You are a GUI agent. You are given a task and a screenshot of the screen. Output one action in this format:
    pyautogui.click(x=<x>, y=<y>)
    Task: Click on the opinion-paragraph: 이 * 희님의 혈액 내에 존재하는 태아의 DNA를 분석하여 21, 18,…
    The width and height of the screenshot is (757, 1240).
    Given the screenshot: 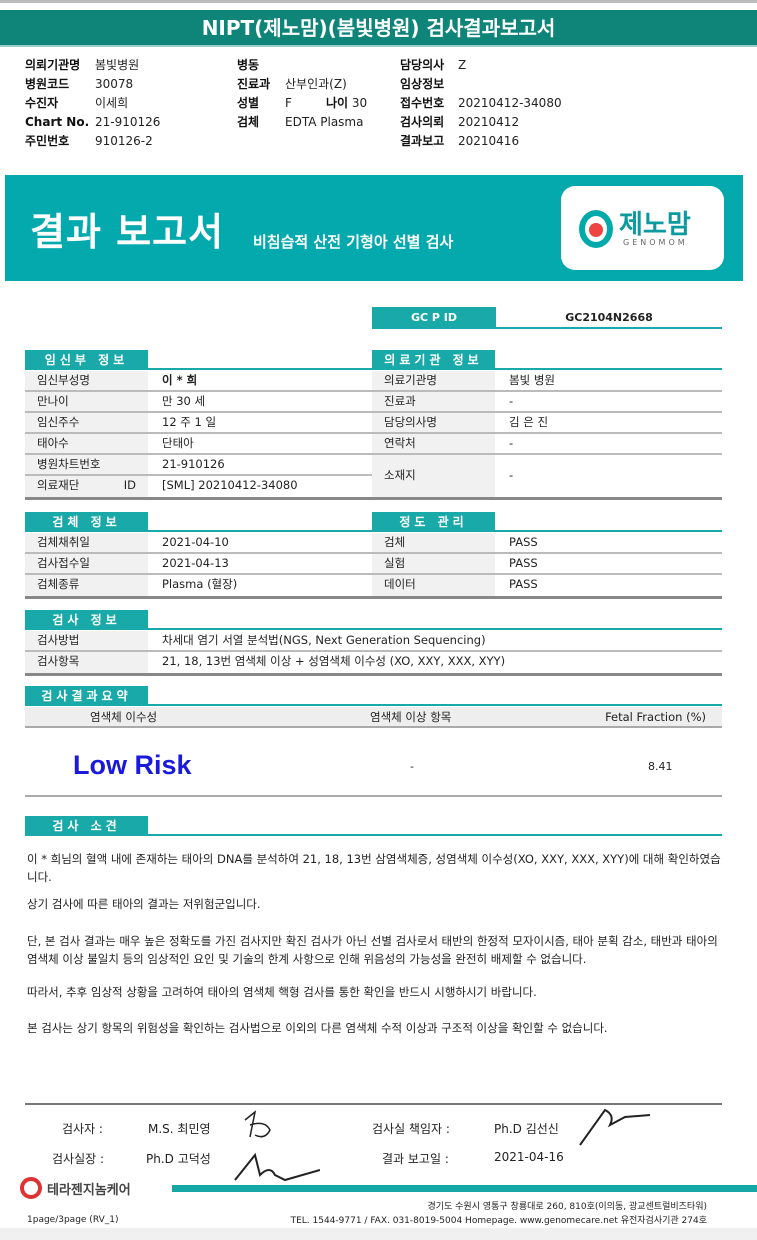 What is the action you would take?
    pyautogui.click(x=374, y=868)
    